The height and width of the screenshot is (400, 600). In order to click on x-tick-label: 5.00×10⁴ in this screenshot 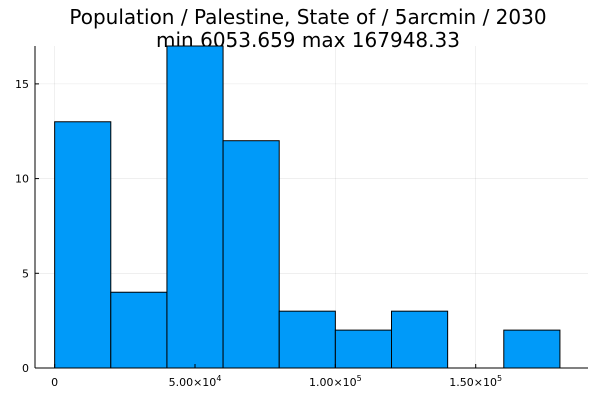, I will do `click(195, 381)`.